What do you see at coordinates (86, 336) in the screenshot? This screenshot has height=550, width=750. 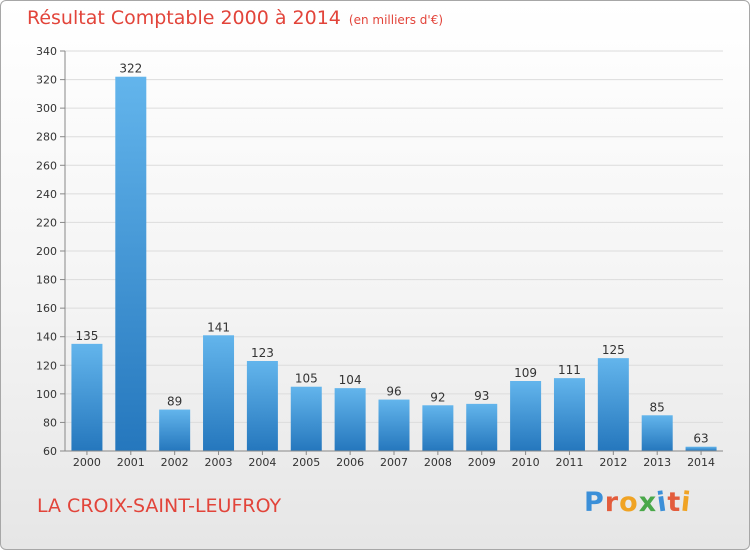 I see `data-label: 135` at bounding box center [86, 336].